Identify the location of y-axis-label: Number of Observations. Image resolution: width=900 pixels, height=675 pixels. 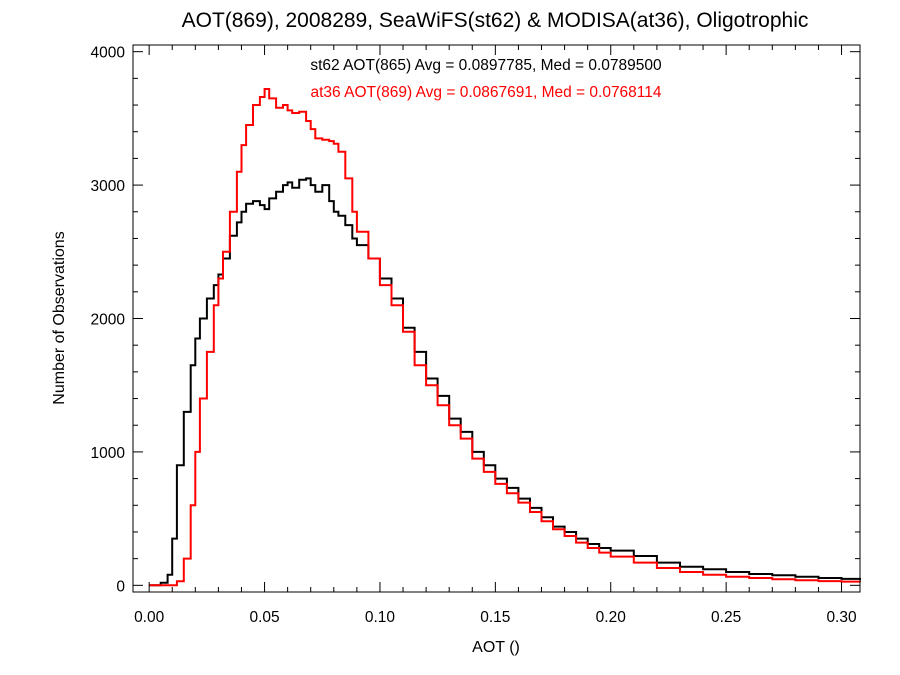
(59, 317).